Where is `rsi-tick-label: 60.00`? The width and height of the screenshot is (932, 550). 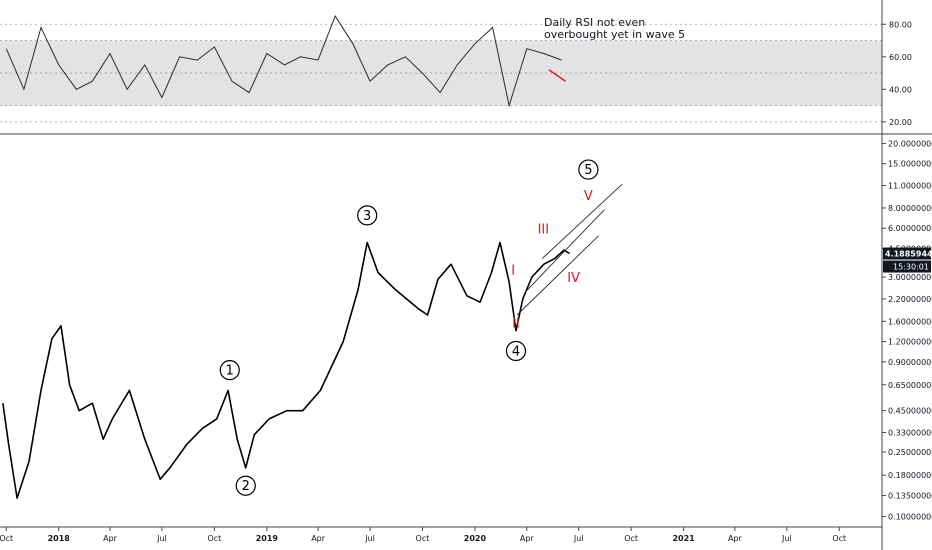 rsi-tick-label: 60.00 is located at coordinates (900, 57).